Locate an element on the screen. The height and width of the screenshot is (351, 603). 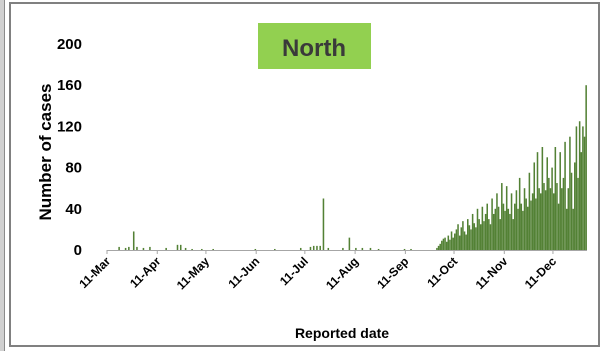
x-axis-title: Reported date is located at coordinates (342, 333).